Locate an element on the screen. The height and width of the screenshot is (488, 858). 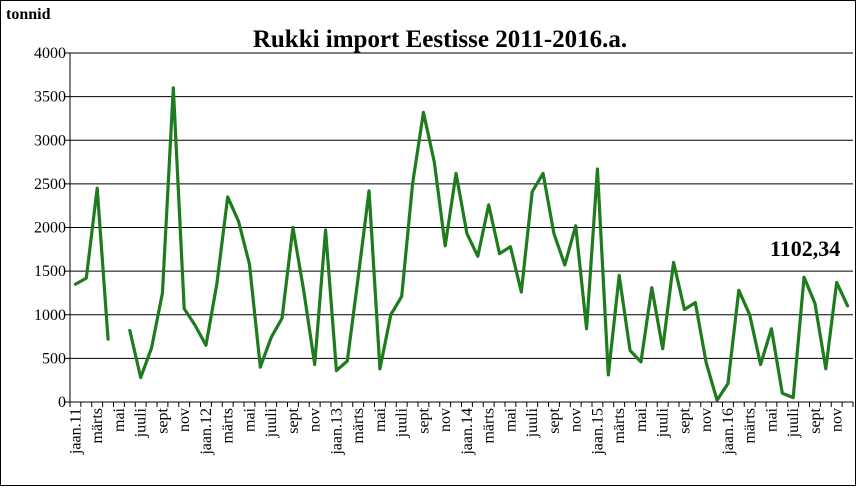
y-tick-label: 2000 is located at coordinates (50, 228).